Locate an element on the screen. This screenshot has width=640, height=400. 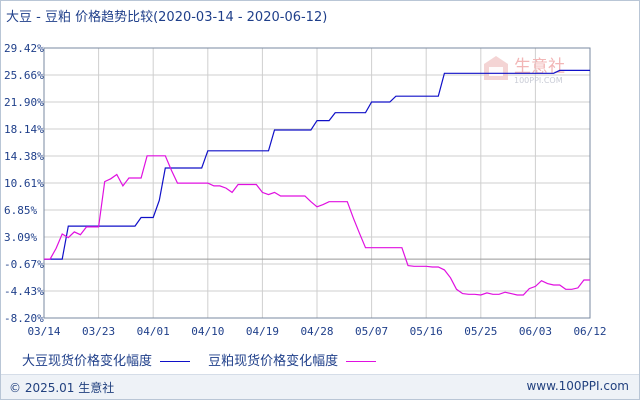
y-tick-label: 29.42% is located at coordinates (24, 48).